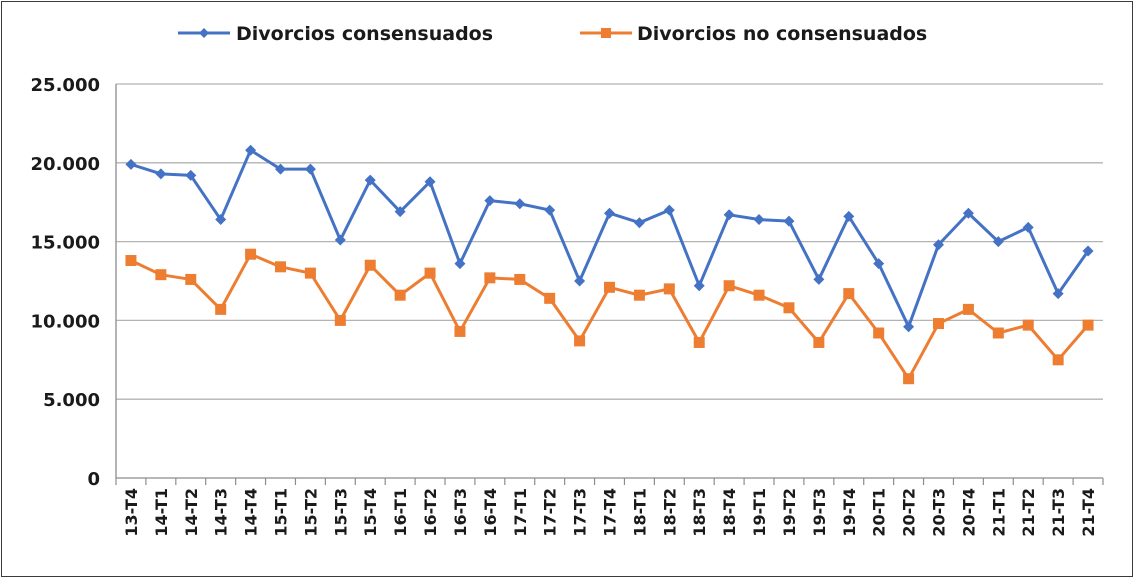  Describe the element at coordinates (789, 512) in the screenshot. I see `x-tick-label: 19-T2` at that location.